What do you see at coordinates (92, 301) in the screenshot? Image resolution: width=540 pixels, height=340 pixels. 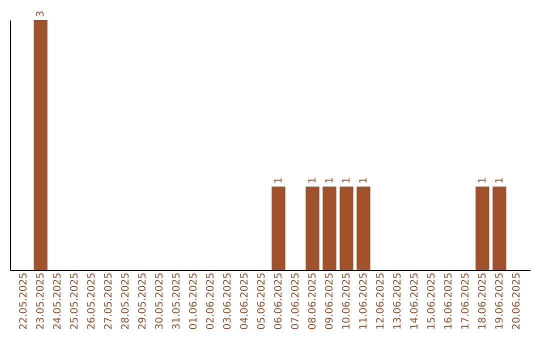 I see `x-tick-label: 26.05.2025` at bounding box center [92, 301].